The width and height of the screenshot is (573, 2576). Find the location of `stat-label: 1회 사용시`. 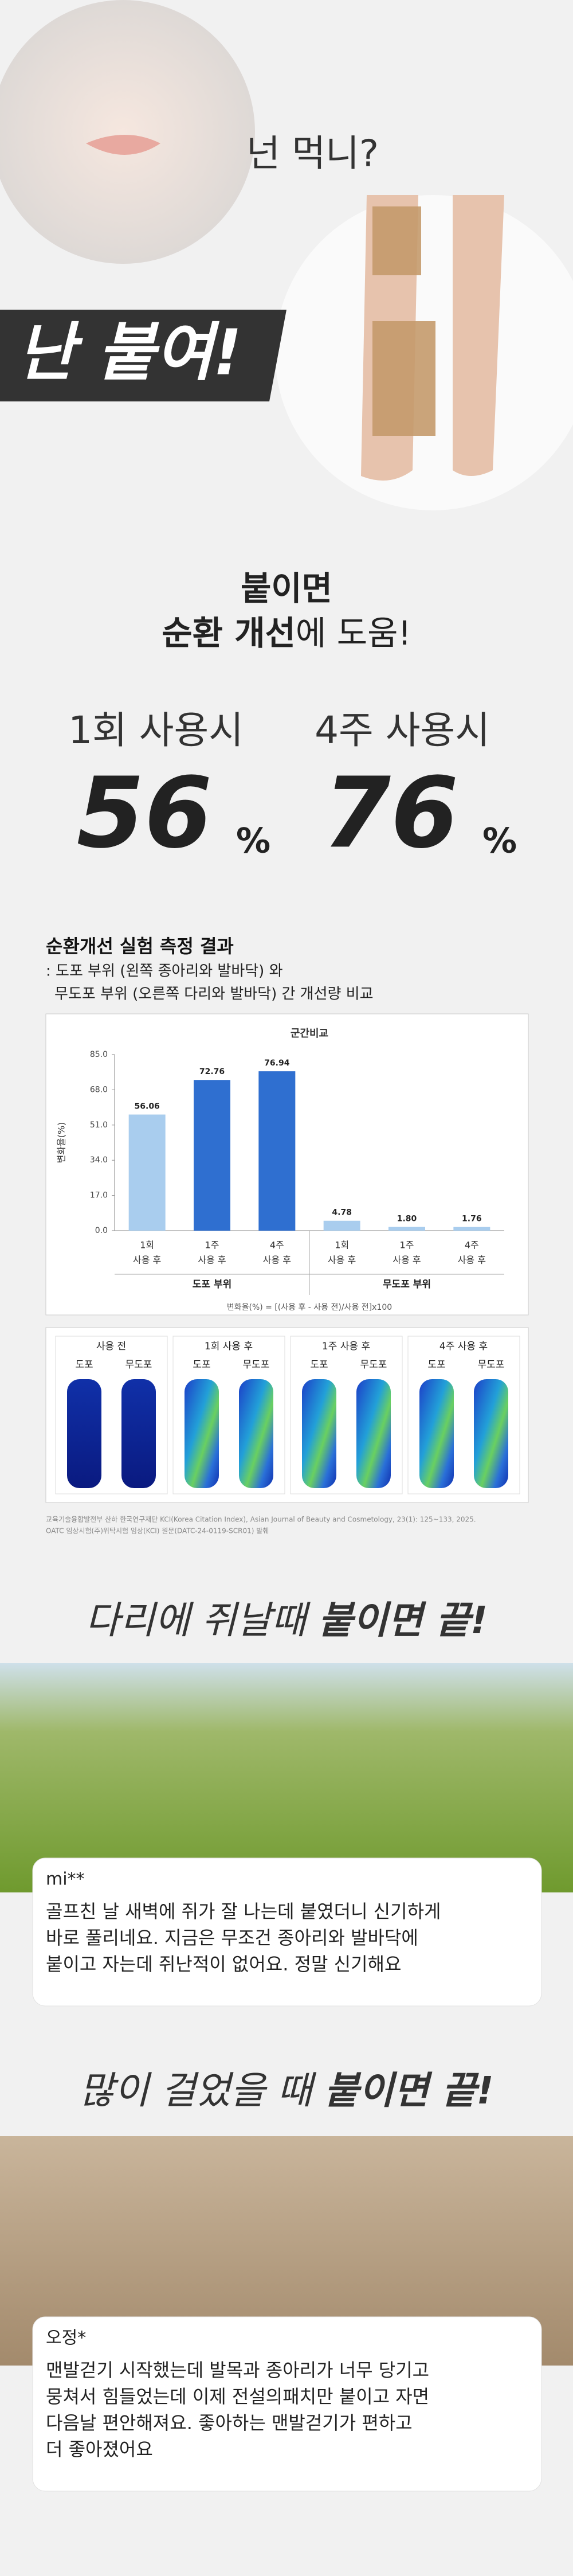

stat-label: 1회 사용시 is located at coordinates (156, 730).